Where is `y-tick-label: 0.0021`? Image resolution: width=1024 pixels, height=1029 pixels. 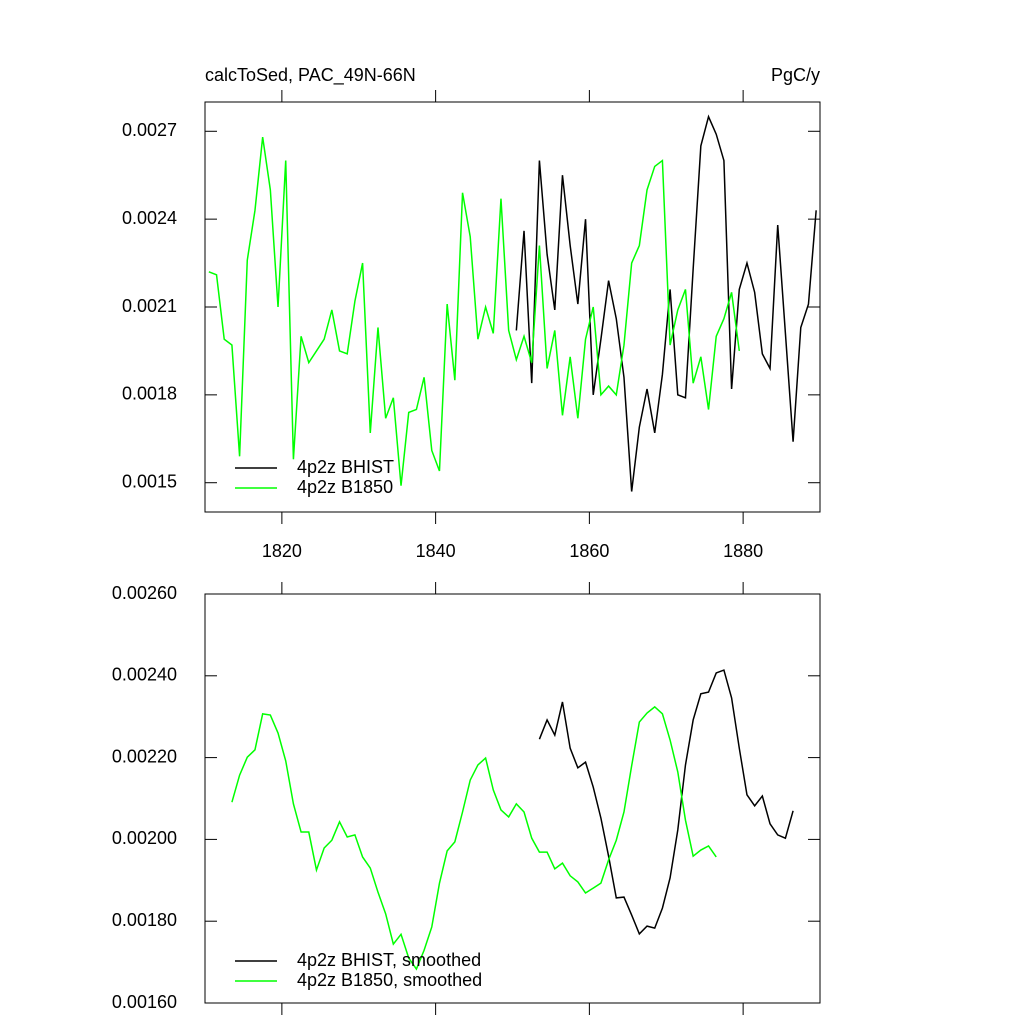
y-tick-label: 0.0021 is located at coordinates (149, 306).